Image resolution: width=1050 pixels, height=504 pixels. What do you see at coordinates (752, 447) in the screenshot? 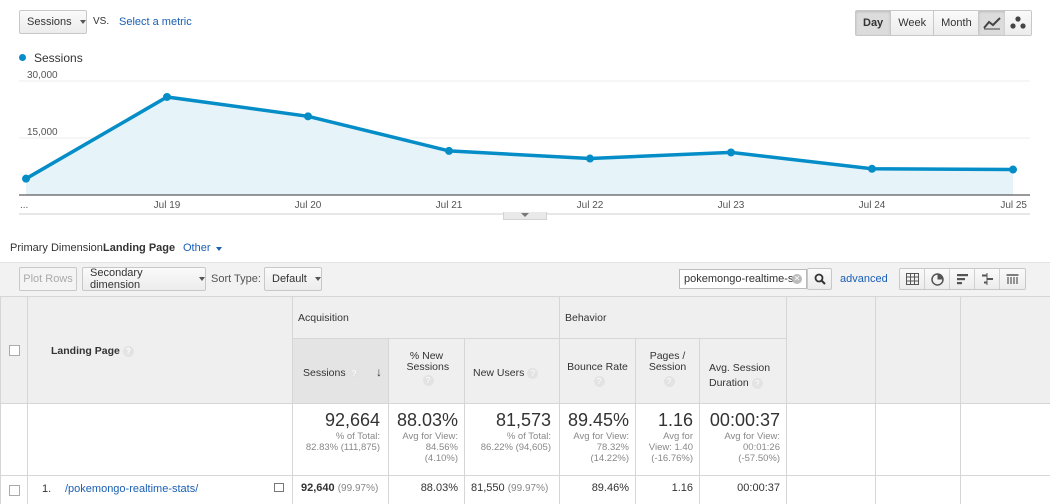
I see `total-avg-session-duration-sub: Avg for View: 00:01:26 (-57.50%)` at bounding box center [752, 447].